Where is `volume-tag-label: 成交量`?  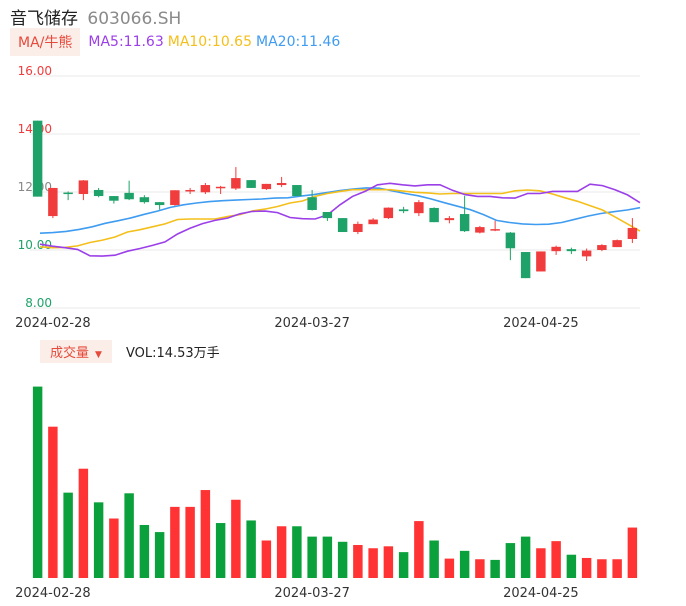 volume-tag-label: 成交量 is located at coordinates (70, 353).